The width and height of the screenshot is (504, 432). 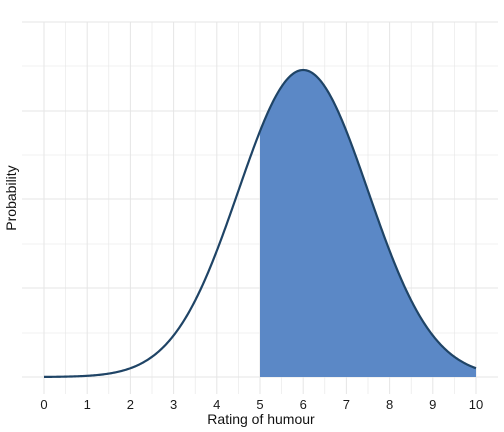 What do you see at coordinates (476, 404) in the screenshot?
I see `x-tick-label: 10` at bounding box center [476, 404].